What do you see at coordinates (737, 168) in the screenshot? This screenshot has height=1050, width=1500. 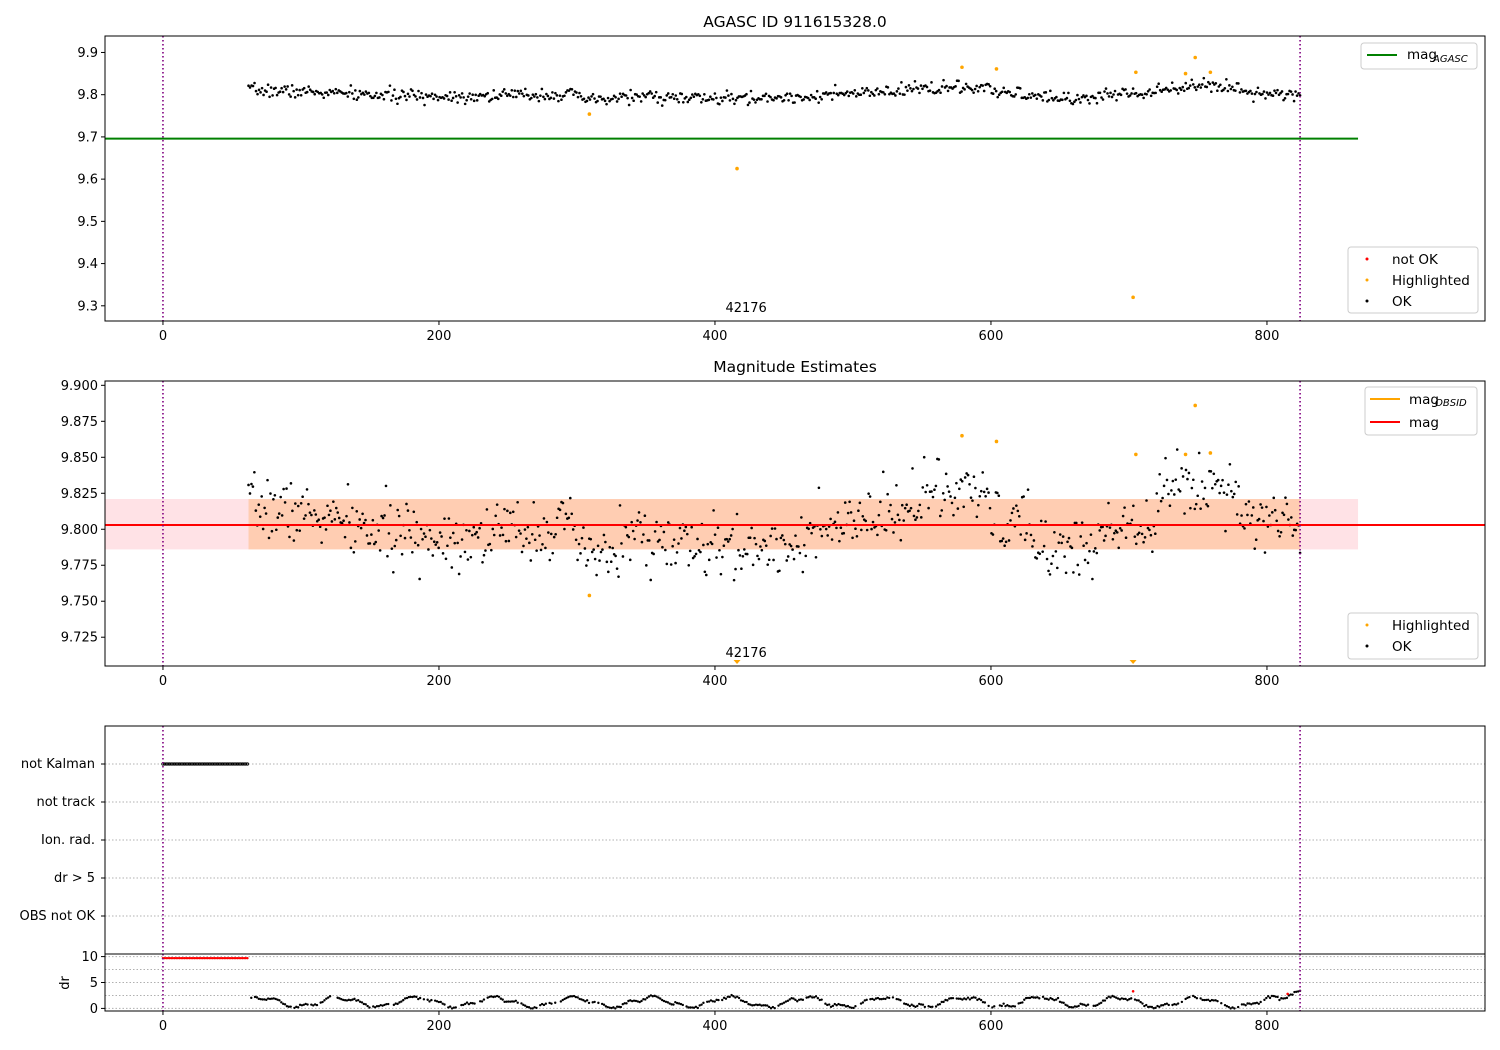 I see `highlighted-point` at bounding box center [737, 168].